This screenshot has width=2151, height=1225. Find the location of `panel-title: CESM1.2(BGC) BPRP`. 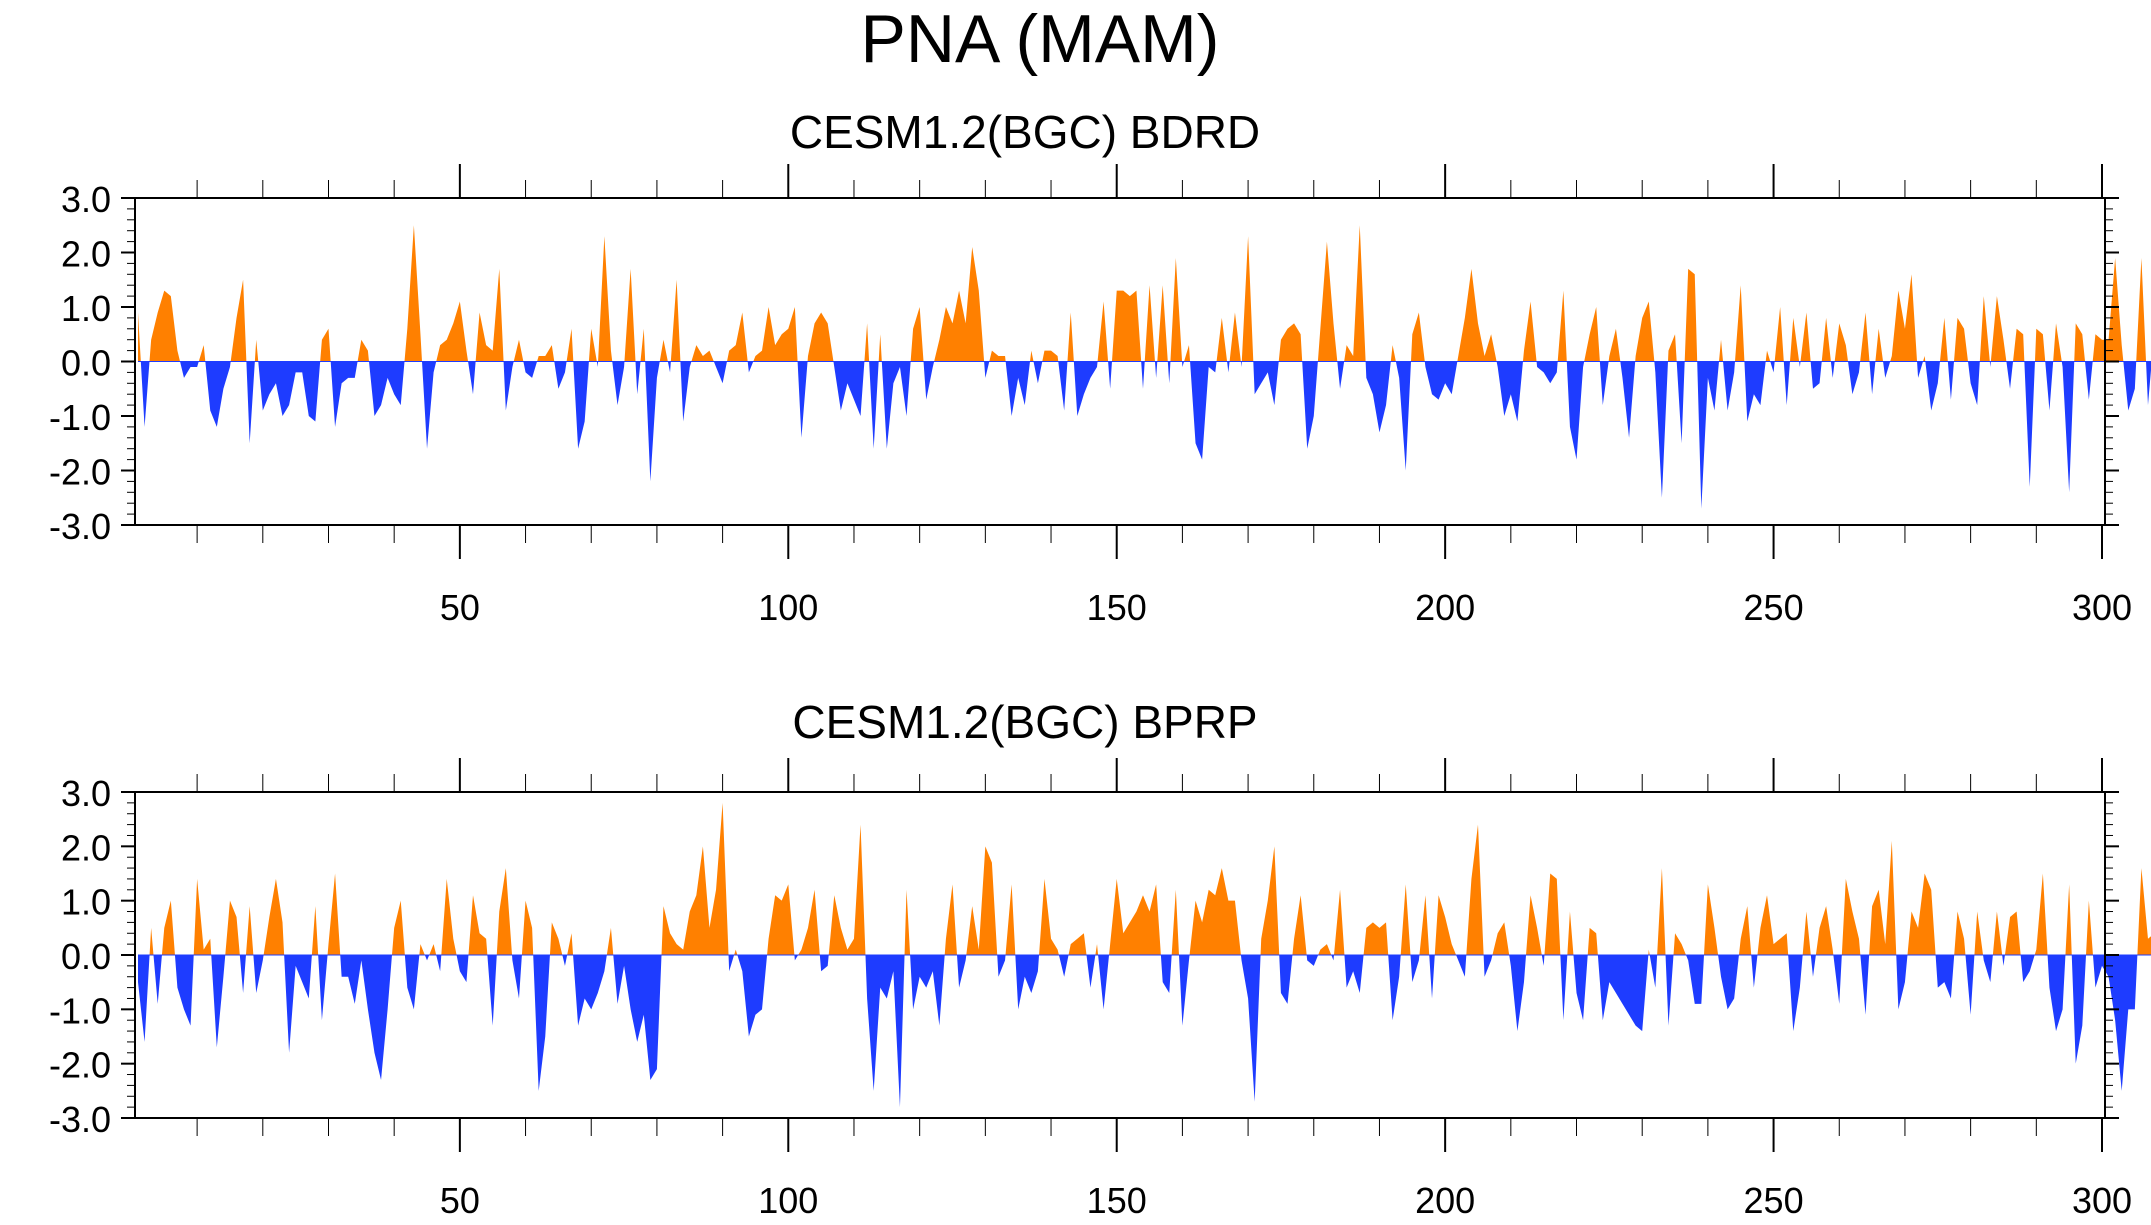

panel-title: CESM1.2(BGC) BPRP is located at coordinates (1024, 722).